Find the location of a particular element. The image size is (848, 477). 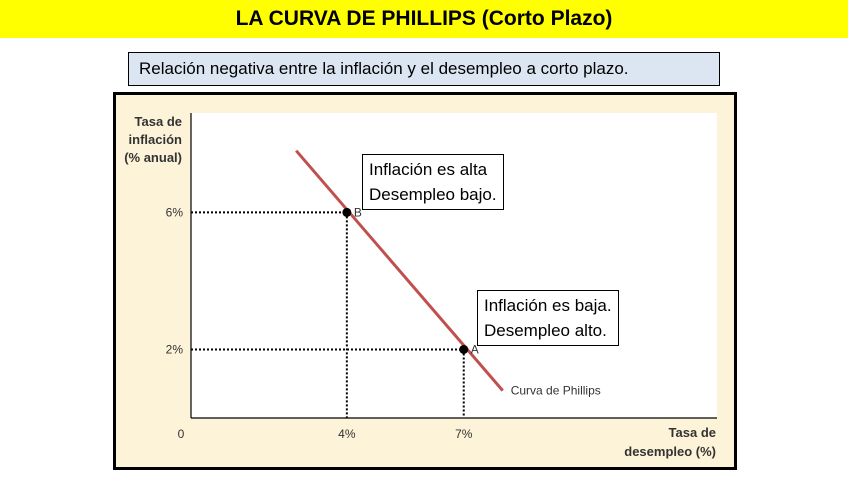

callout-high-inflation: Inflación es alta Desempleo bajo. is located at coordinates (433, 182).